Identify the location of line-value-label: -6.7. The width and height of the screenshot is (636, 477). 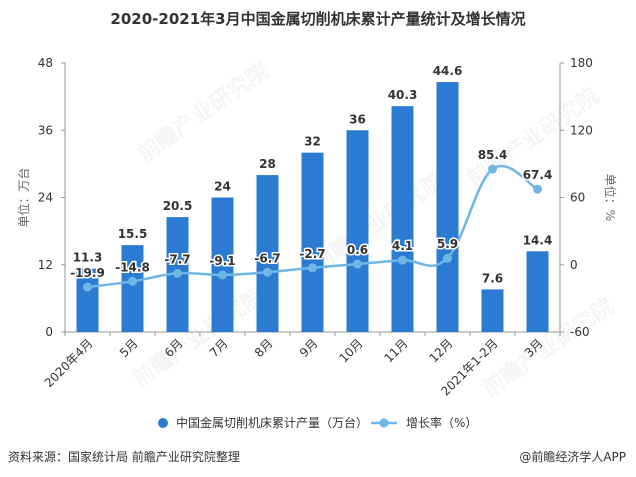
(267, 258).